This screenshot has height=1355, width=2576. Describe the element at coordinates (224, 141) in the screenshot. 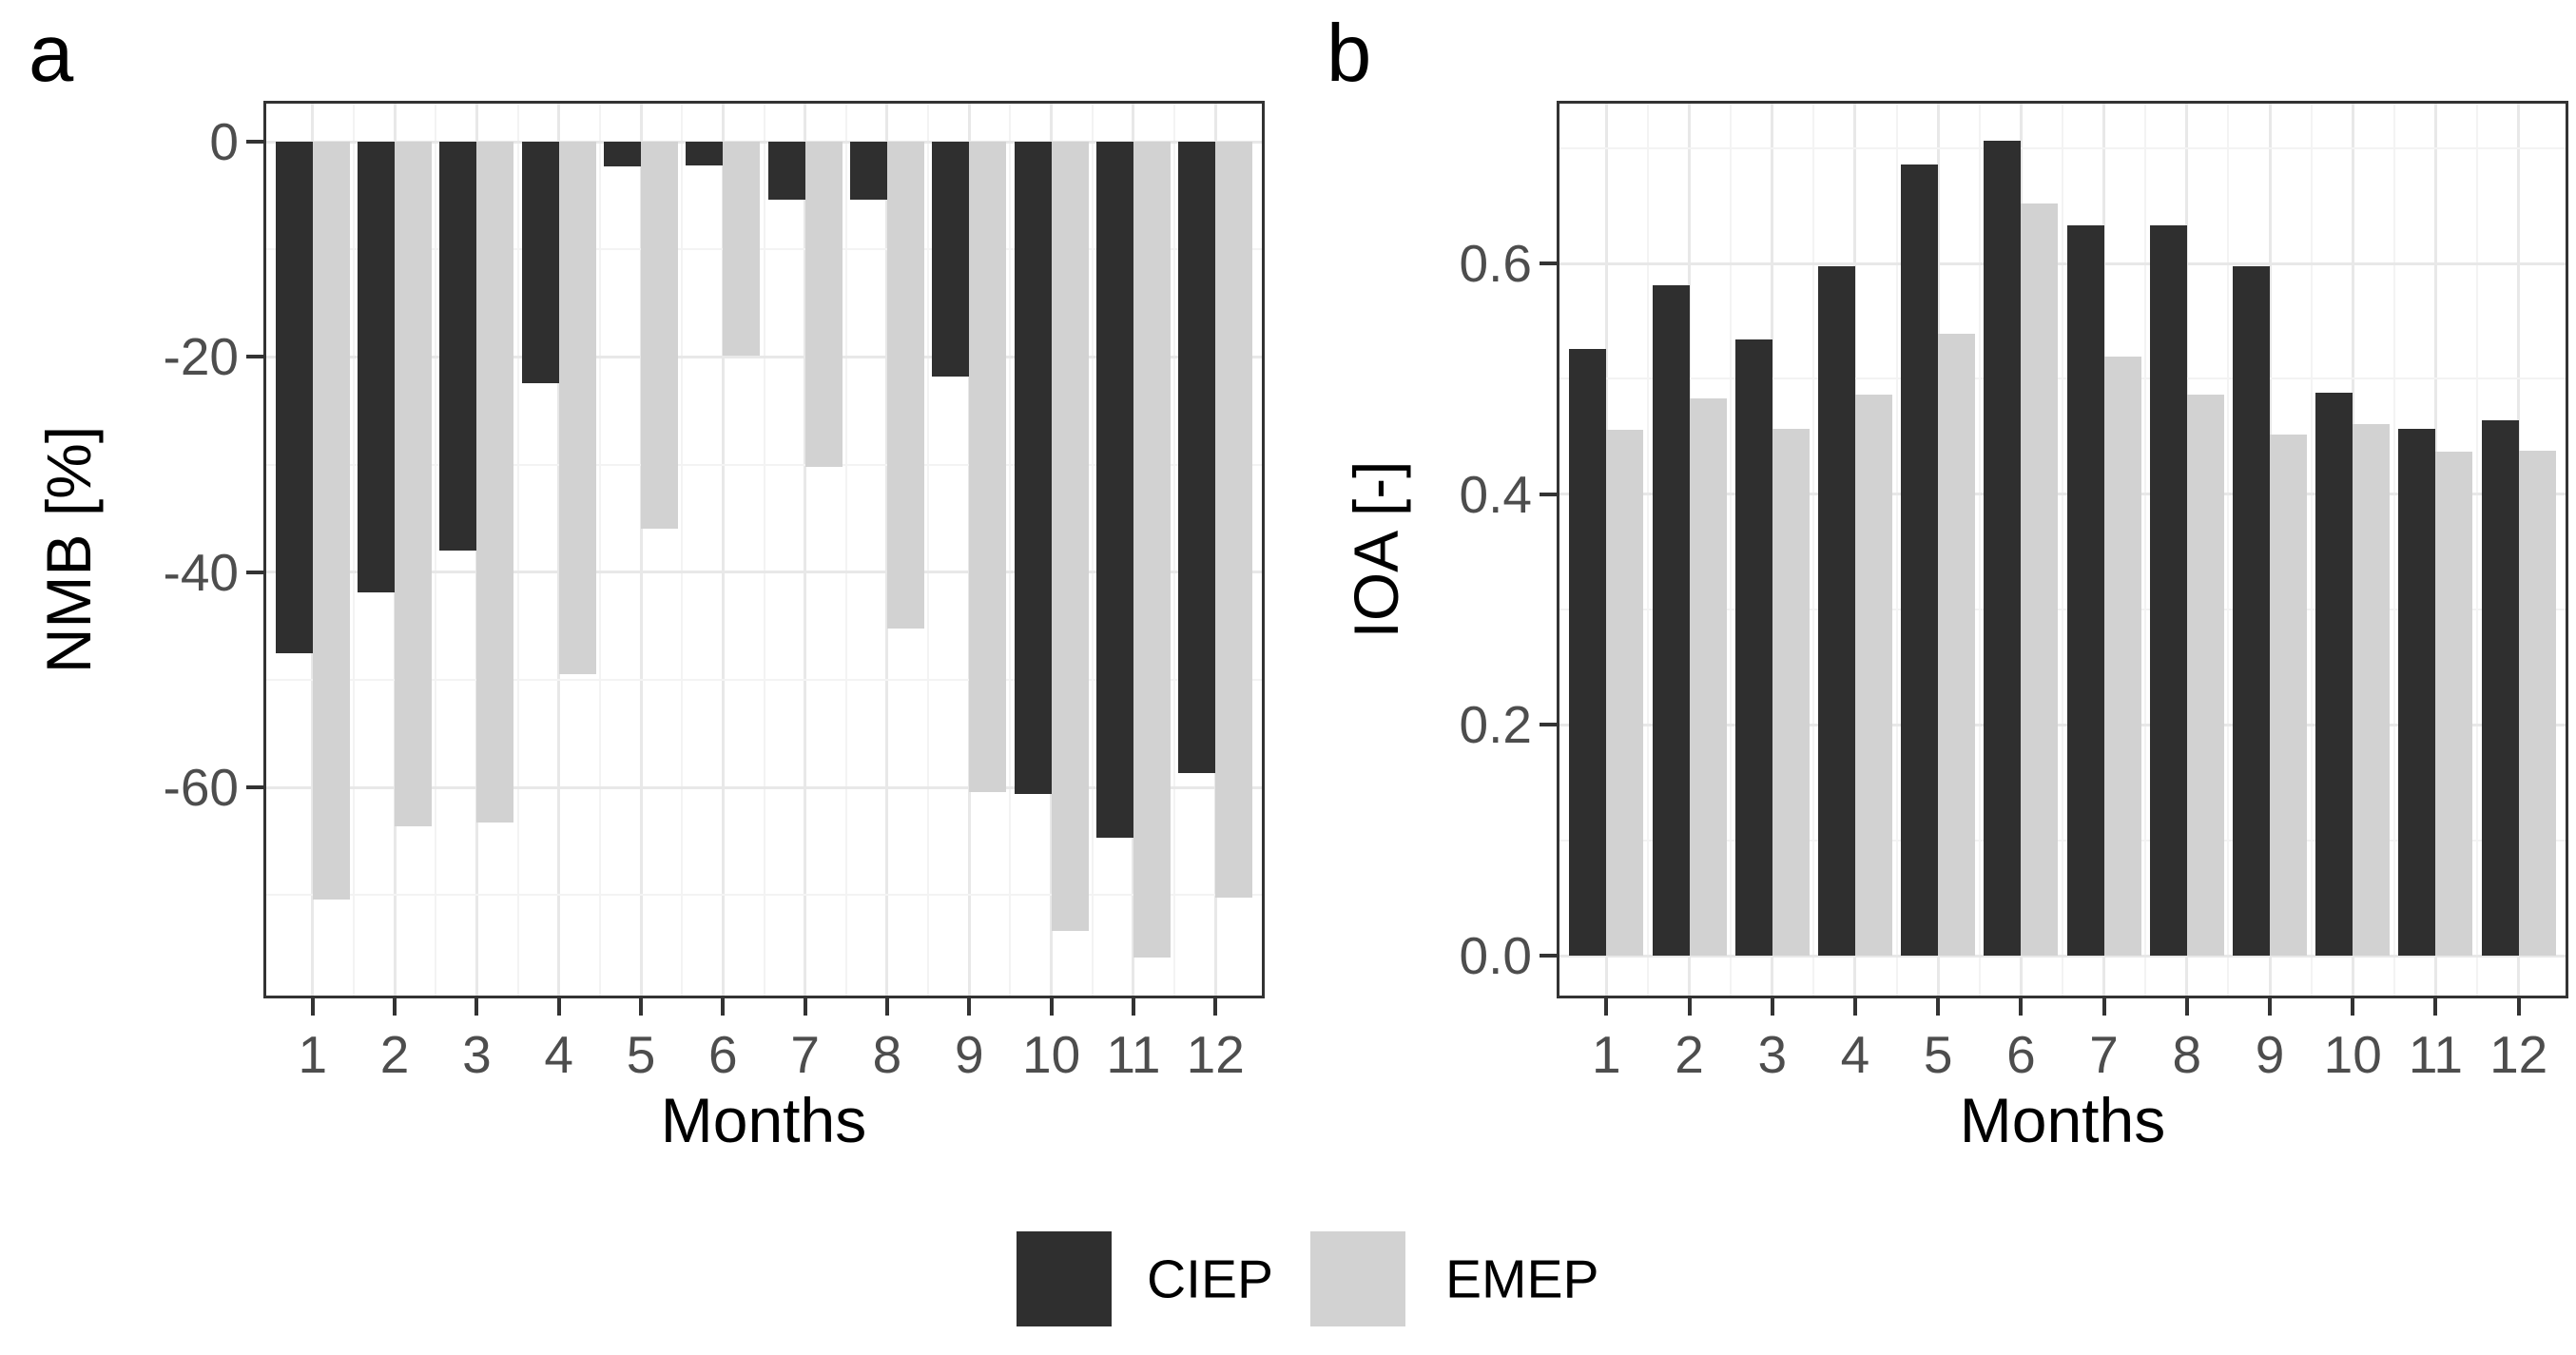

I see `y-axis-tick-label: 0` at that location.